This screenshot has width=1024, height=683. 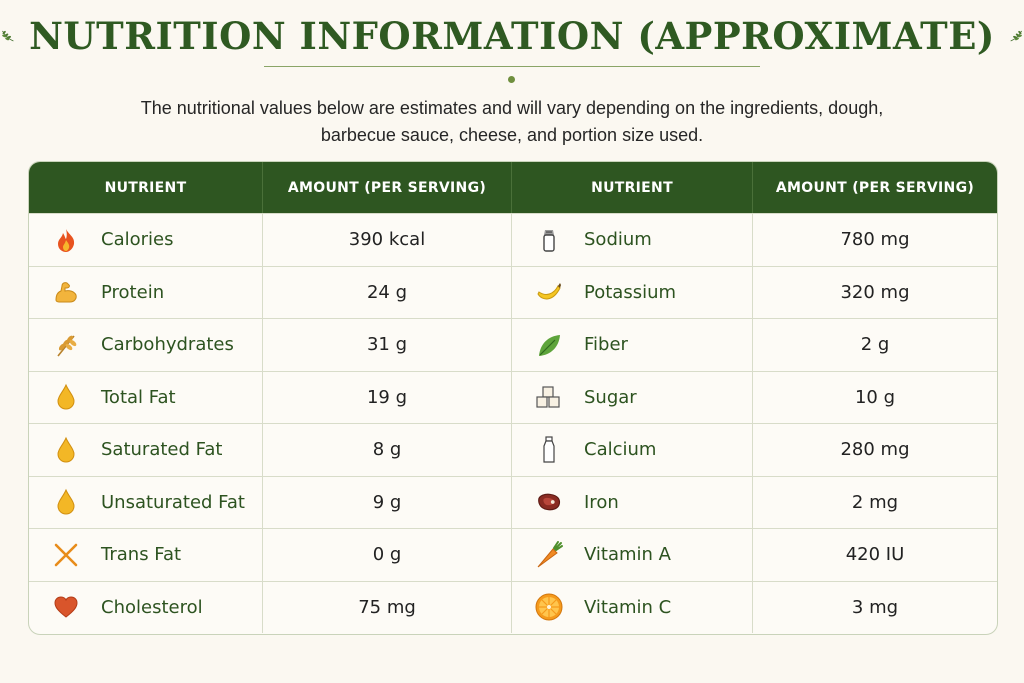 What do you see at coordinates (875, 345) in the screenshot?
I see `amount-cell: 2 g` at bounding box center [875, 345].